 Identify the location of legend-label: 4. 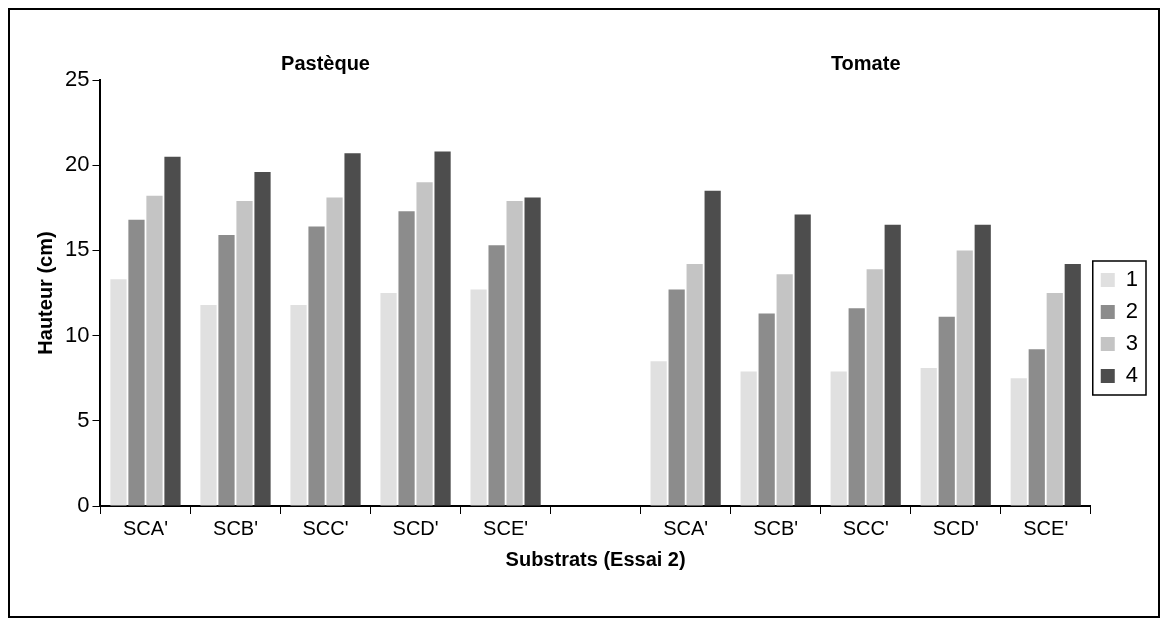
(1132, 375).